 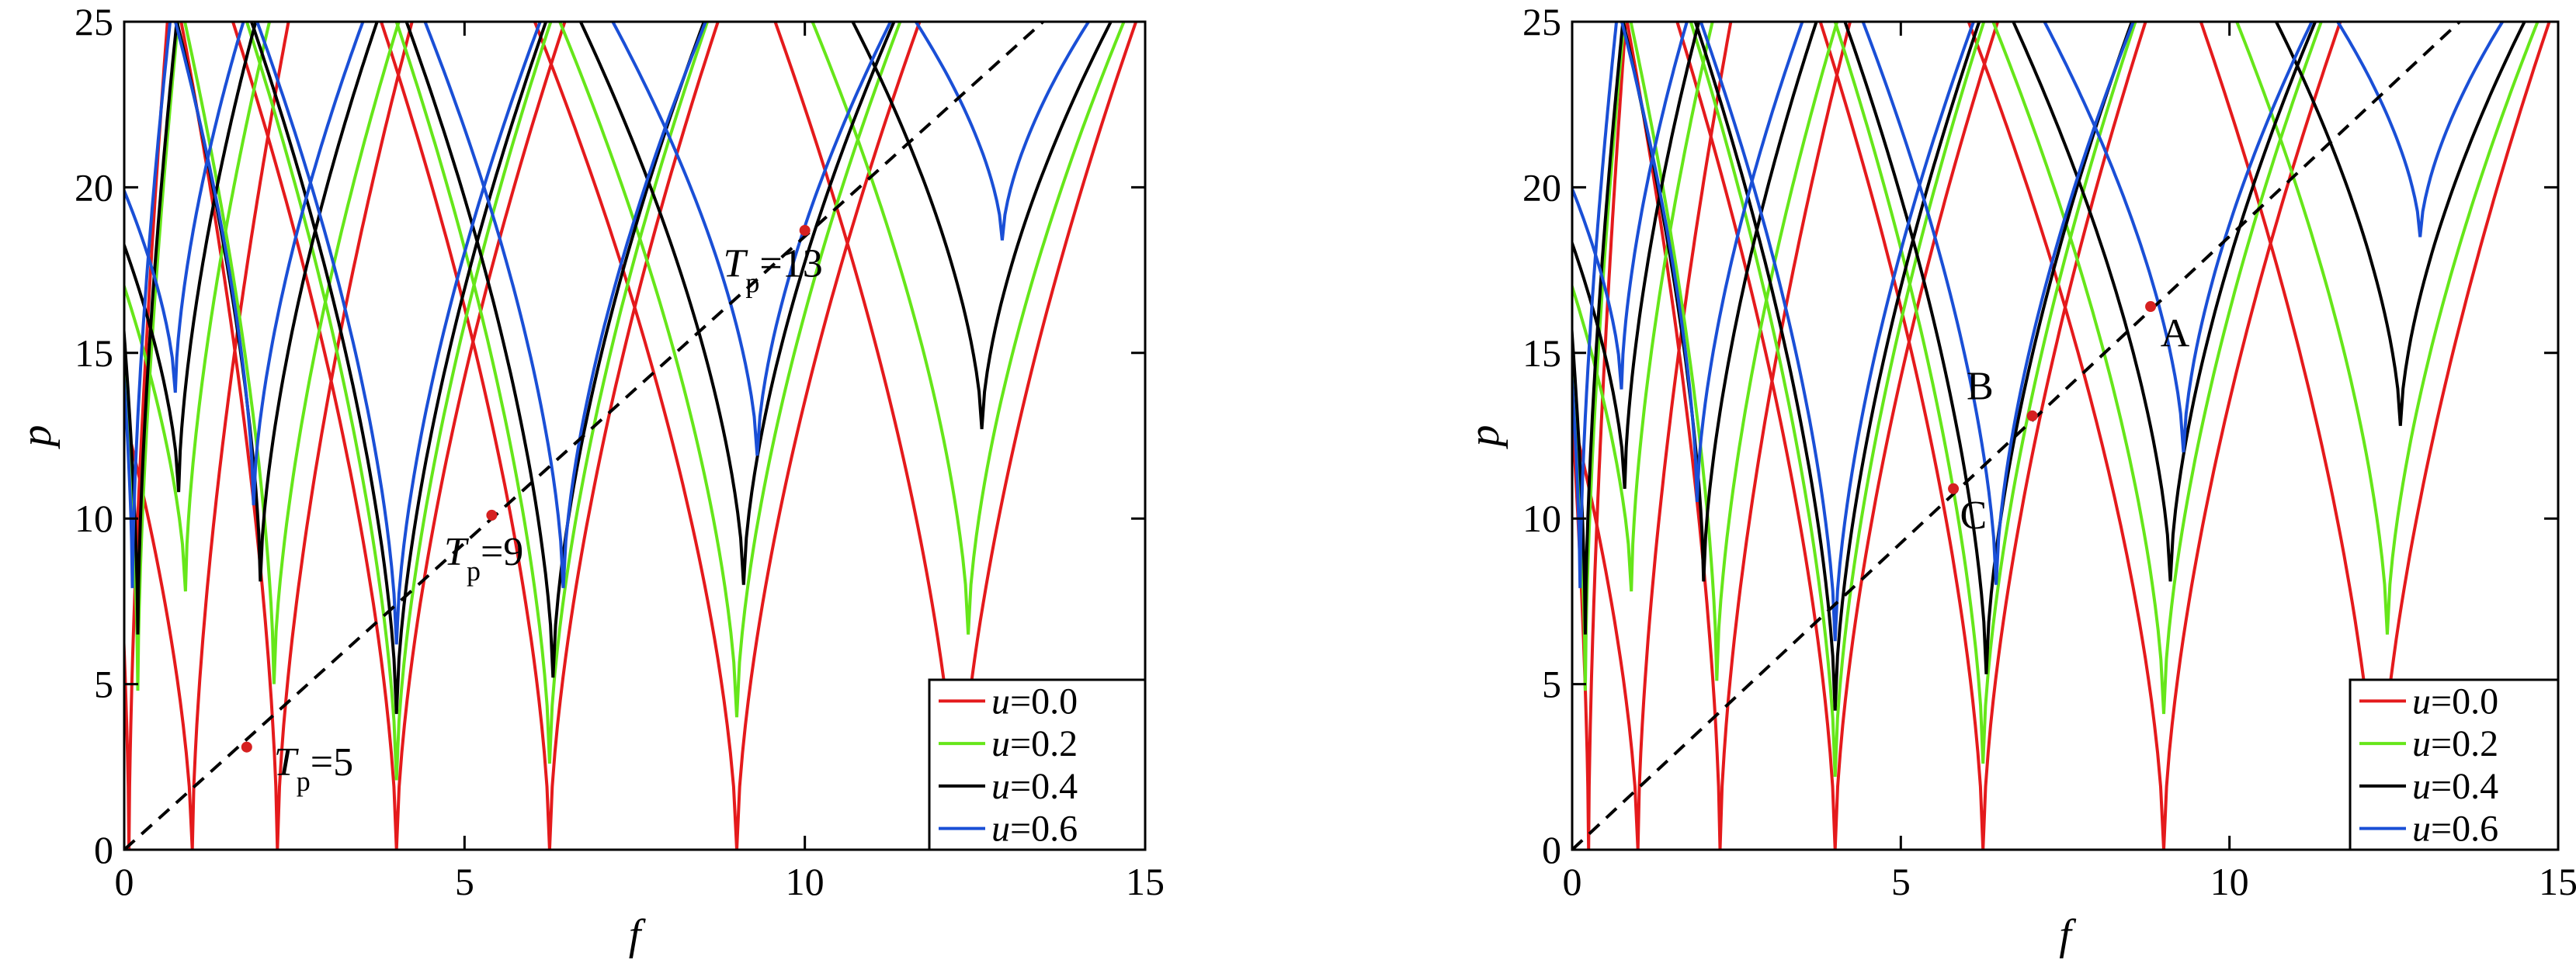 I want to click on y-tick-label-5: 25, so click(x=94, y=22).